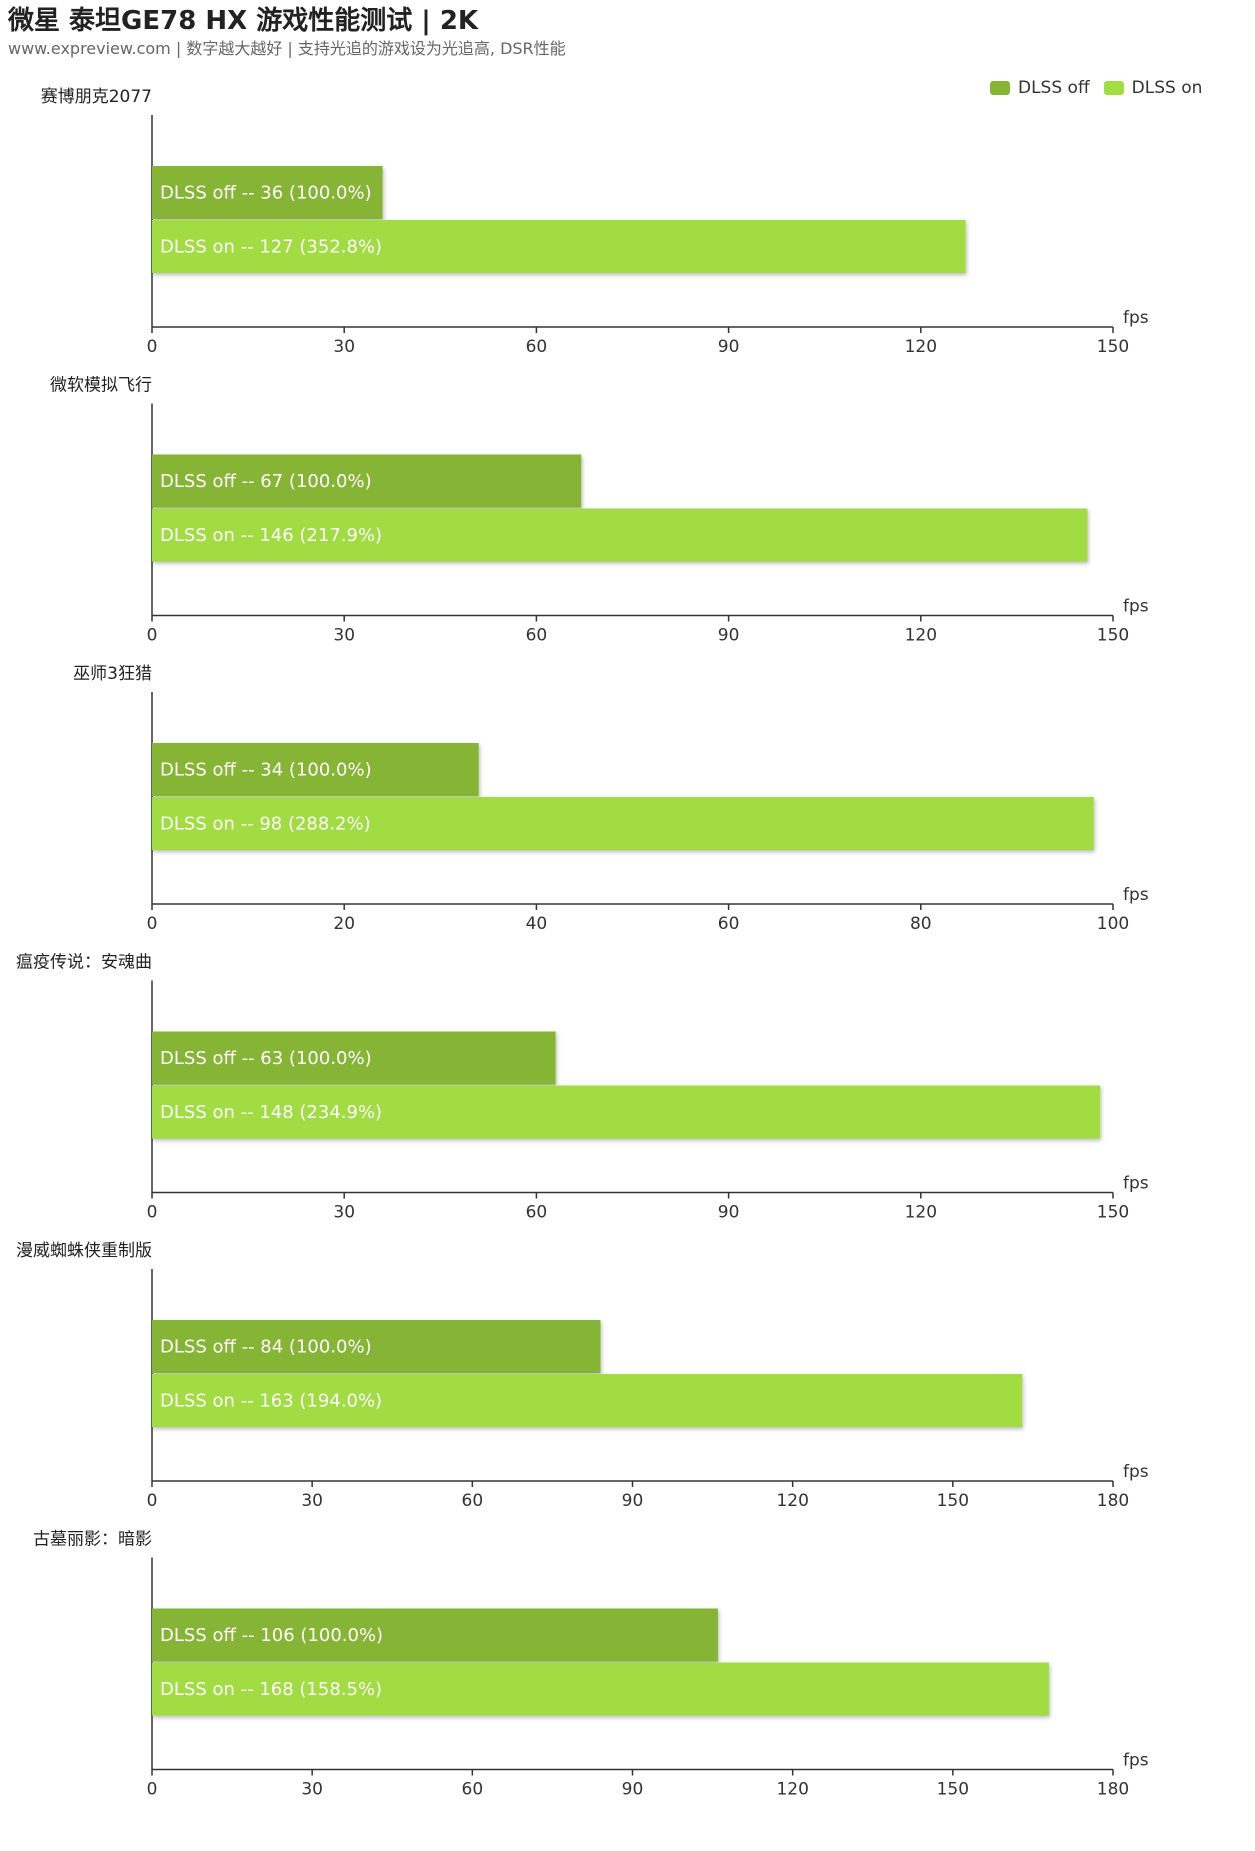 This screenshot has height=1851, width=1255. I want to click on chart-1-unit-label: fps, so click(1136, 607).